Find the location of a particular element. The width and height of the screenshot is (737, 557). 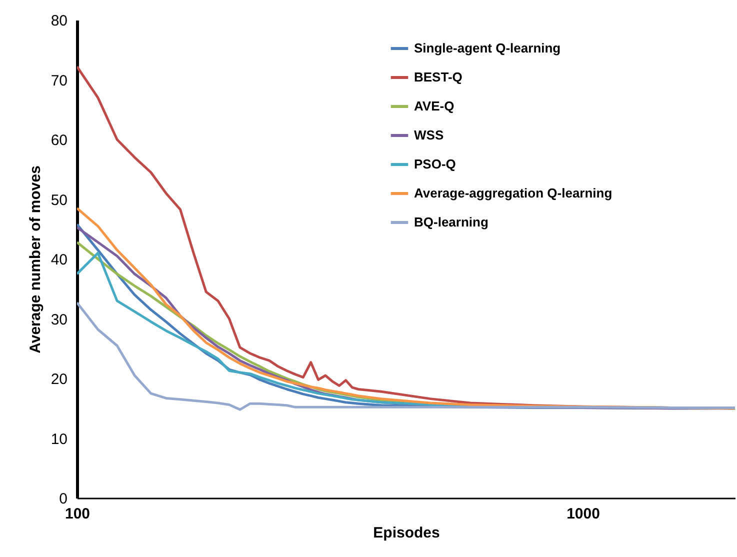

y-tick-label: 70 is located at coordinates (59, 81).